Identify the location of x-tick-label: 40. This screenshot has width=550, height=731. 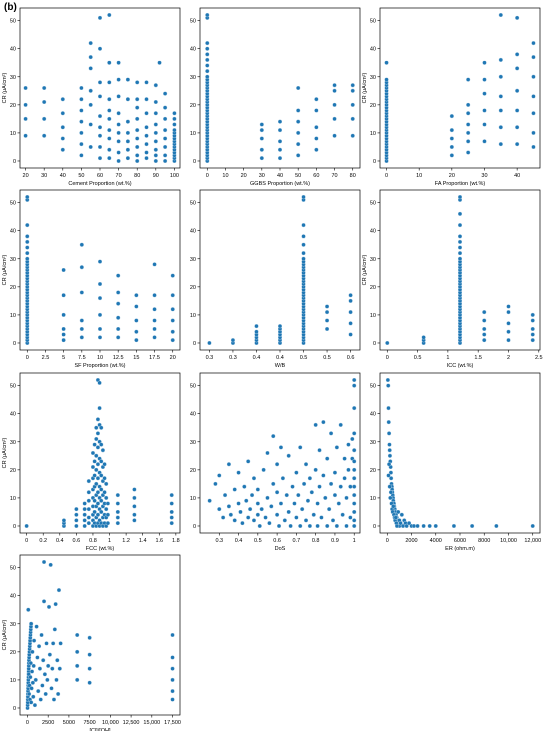
(517, 176).